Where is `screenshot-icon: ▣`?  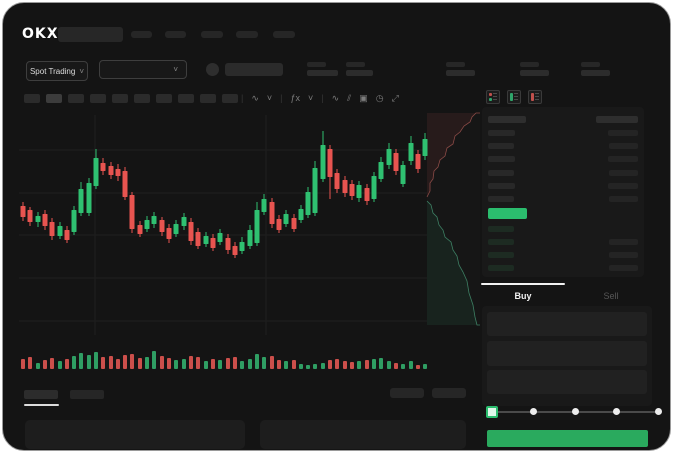
screenshot-icon: ▣ is located at coordinates (363, 98).